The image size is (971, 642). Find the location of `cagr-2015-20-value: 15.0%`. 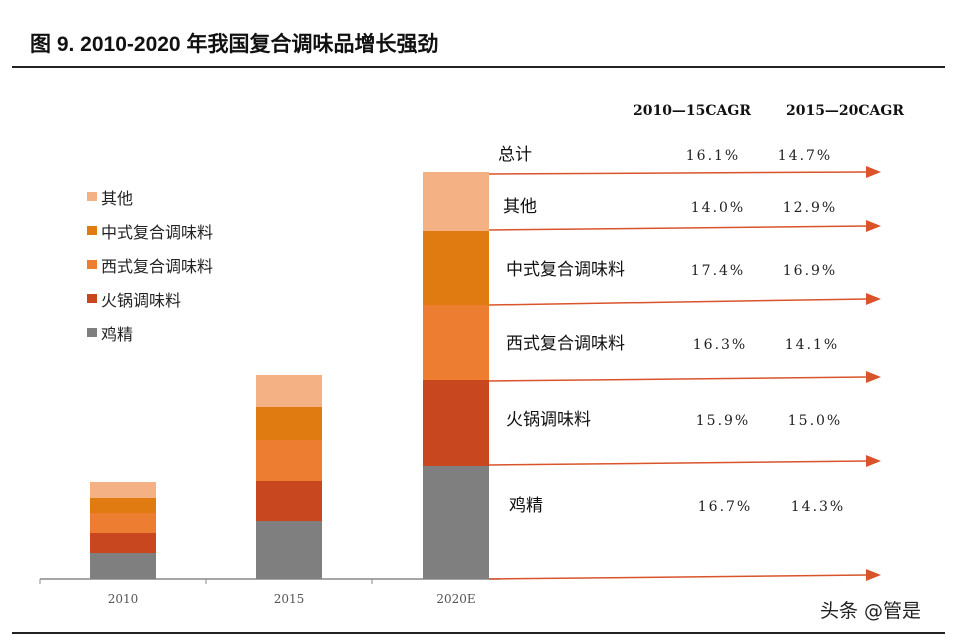

cagr-2015-20-value: 15.0% is located at coordinates (815, 421).